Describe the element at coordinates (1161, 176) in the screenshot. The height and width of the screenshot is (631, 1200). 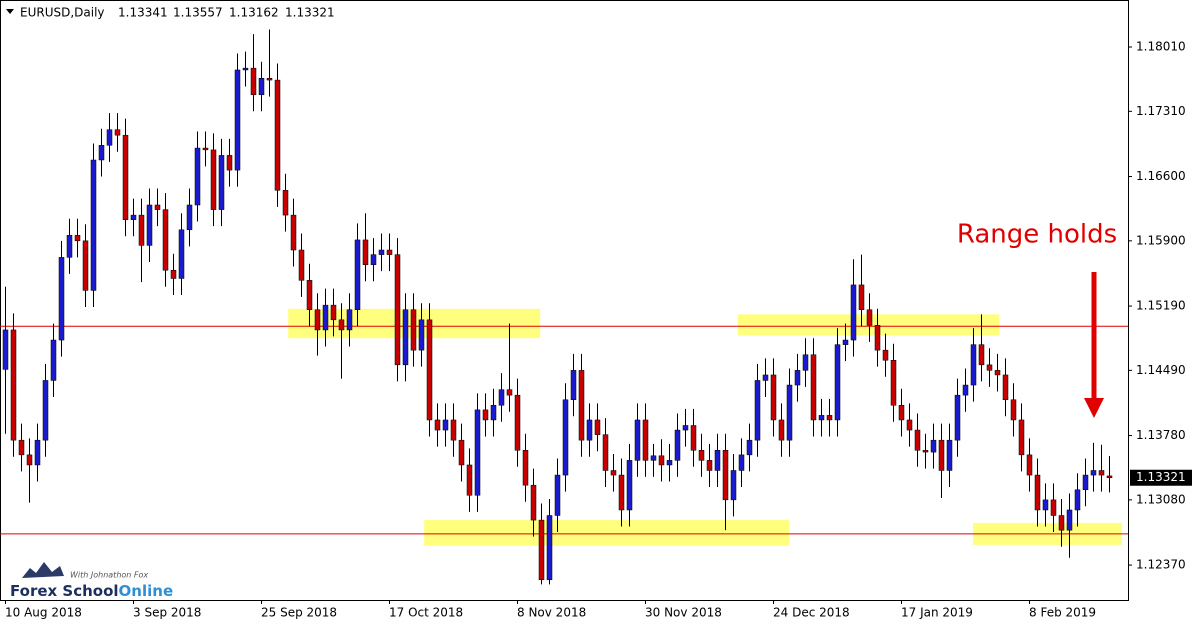
I see `y-tick-label: 1.16600` at that location.